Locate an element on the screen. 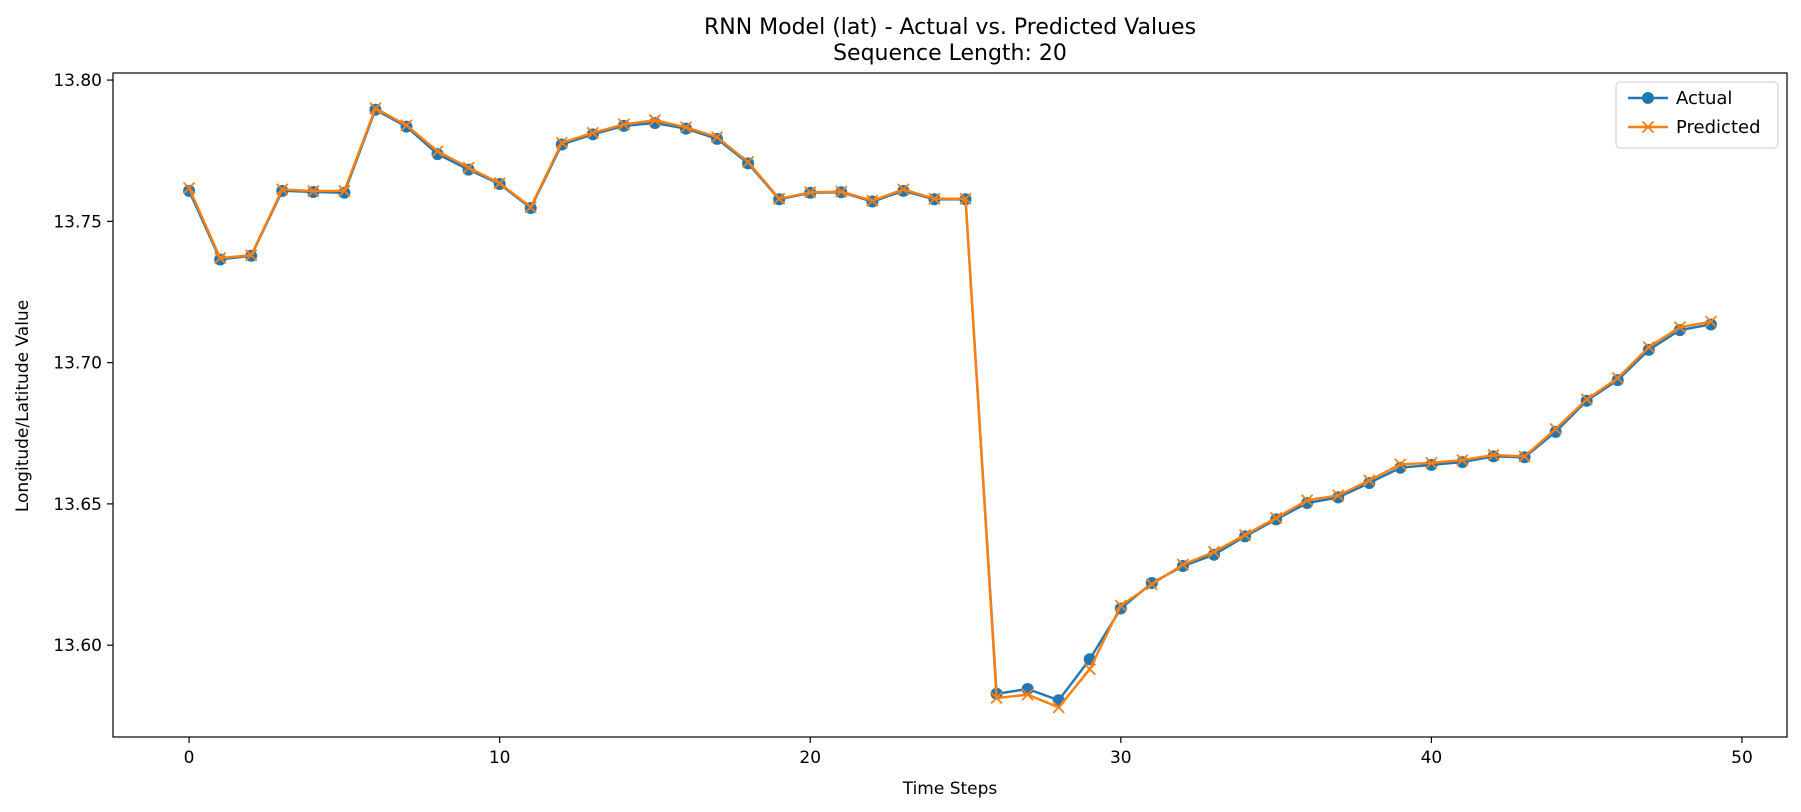  x-tick-label: 10 is located at coordinates (500, 758).